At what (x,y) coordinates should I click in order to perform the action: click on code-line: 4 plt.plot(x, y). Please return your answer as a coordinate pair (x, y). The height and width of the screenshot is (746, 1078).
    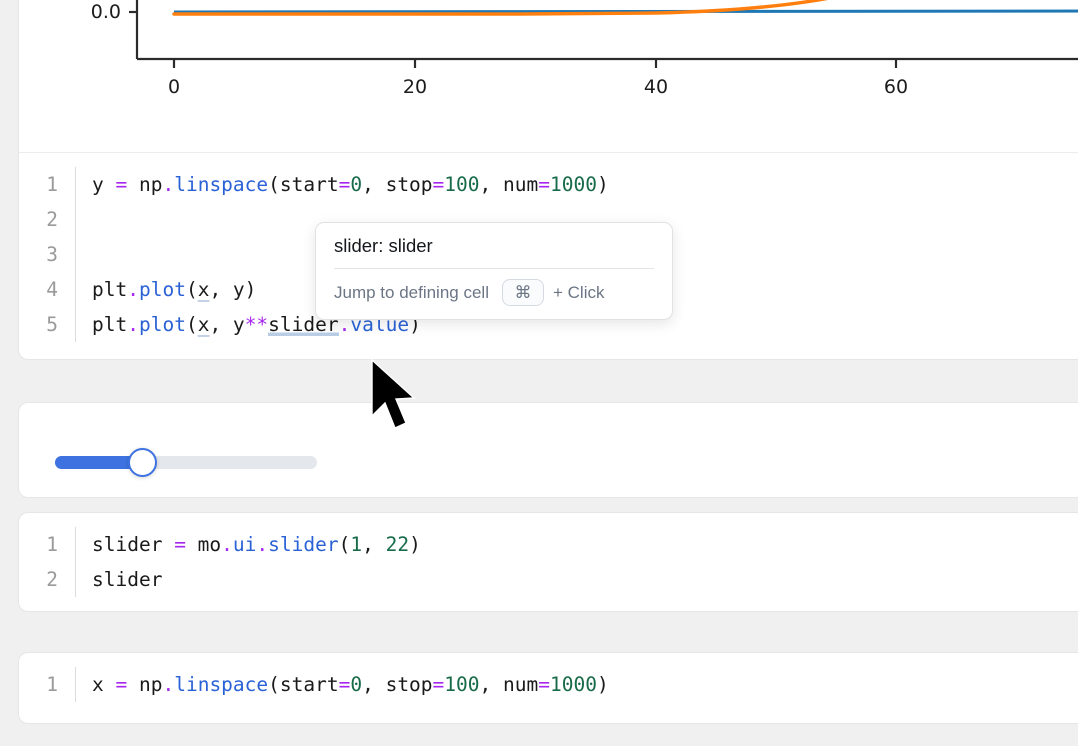
    Looking at the image, I should click on (548, 289).